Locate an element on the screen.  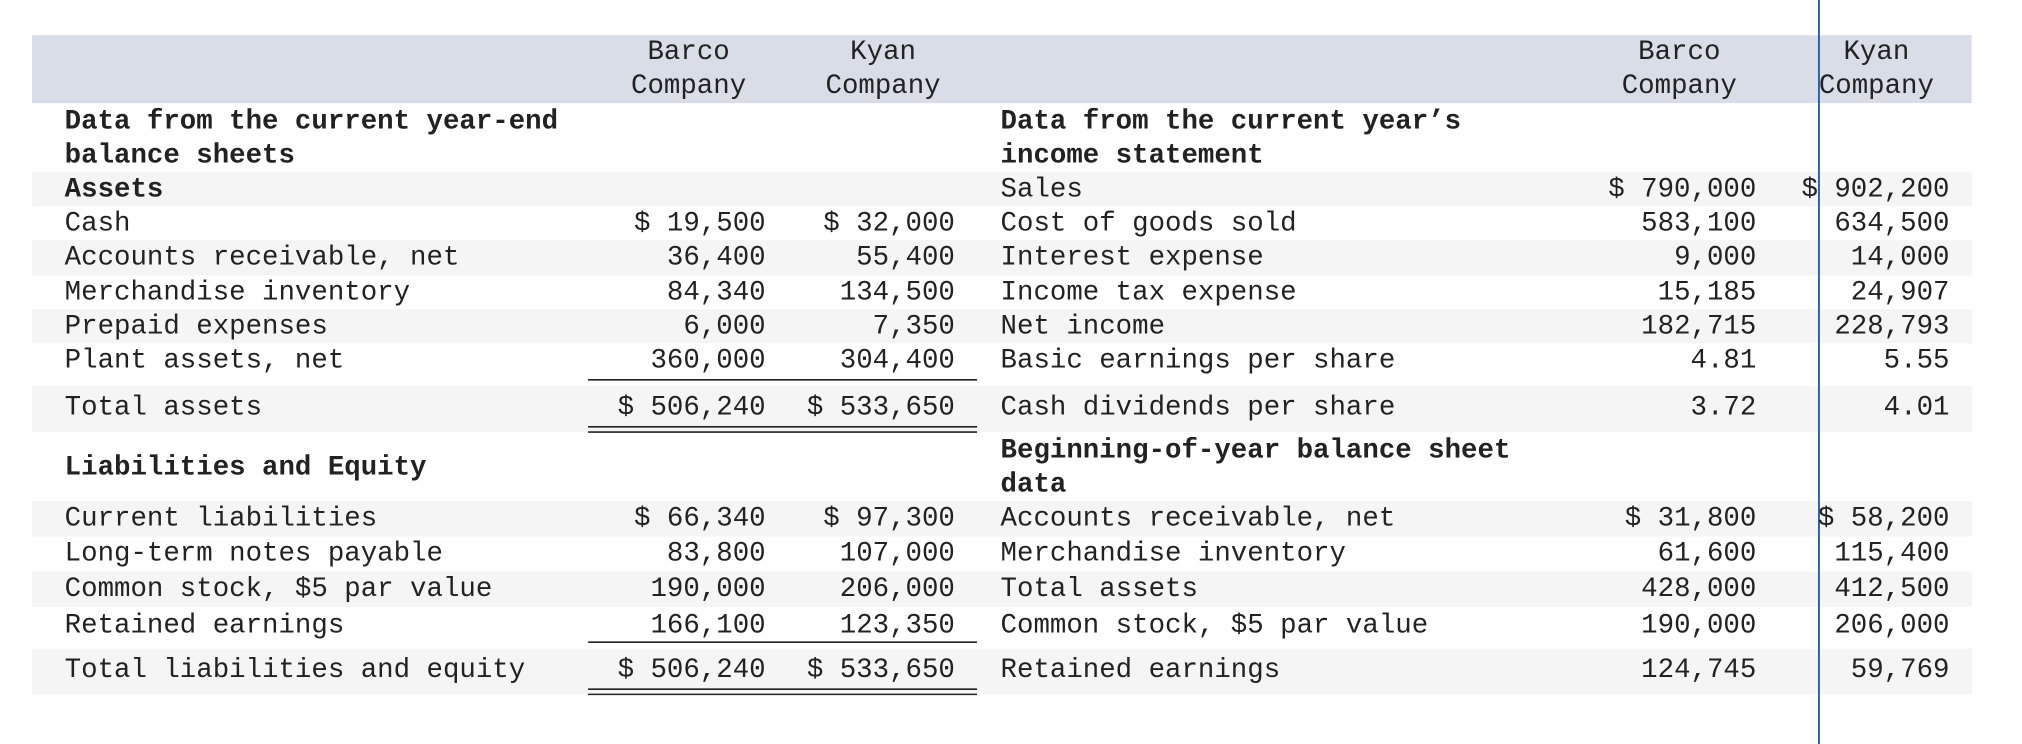
row-label: Cash dividends per share is located at coordinates (1198, 407).